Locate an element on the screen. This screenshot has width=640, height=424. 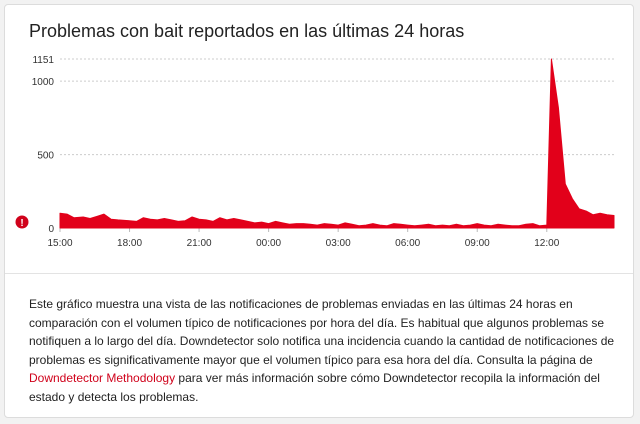
x-tick-label: 09:00 is located at coordinates (477, 243).